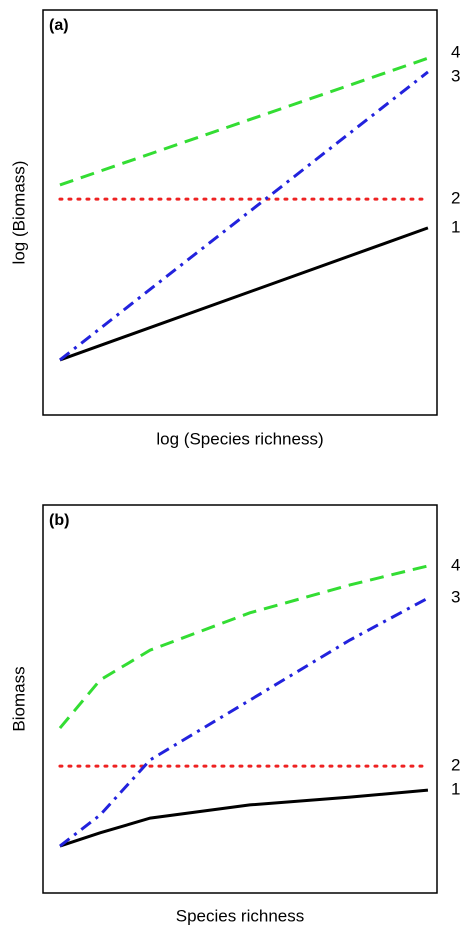 Image resolution: width=466 pixels, height=928 pixels. What do you see at coordinates (18, 698) in the screenshot?
I see `y-axis-label: Biomass` at bounding box center [18, 698].